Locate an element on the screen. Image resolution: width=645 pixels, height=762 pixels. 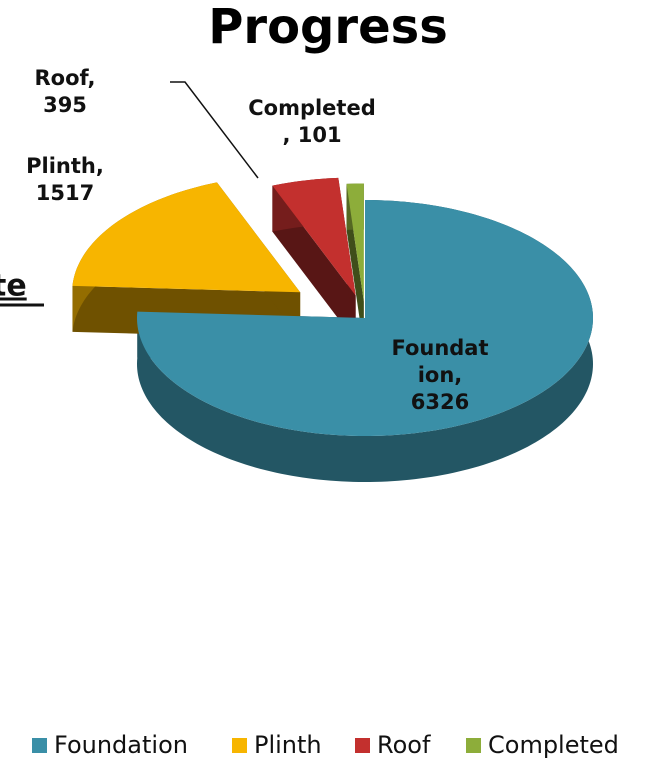
data-label: Foundation, 6326 is located at coordinates (440, 374).